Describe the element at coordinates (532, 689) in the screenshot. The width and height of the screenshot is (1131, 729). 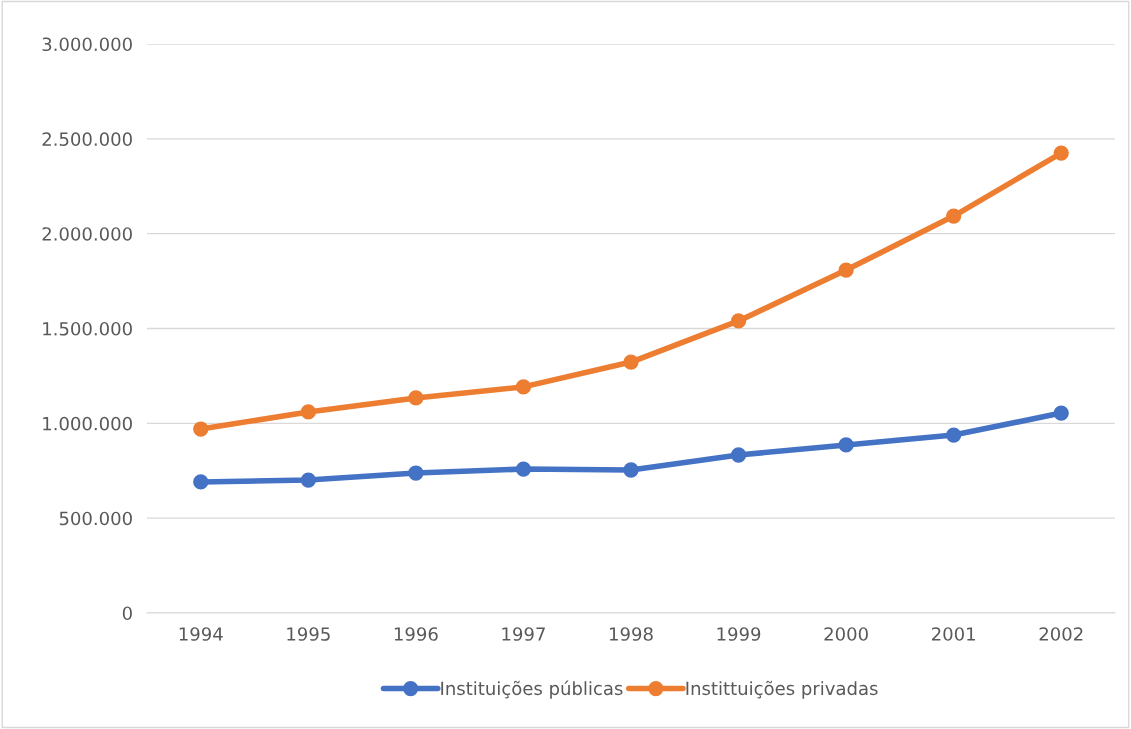
I see `legend-label: Instituições públicas` at that location.